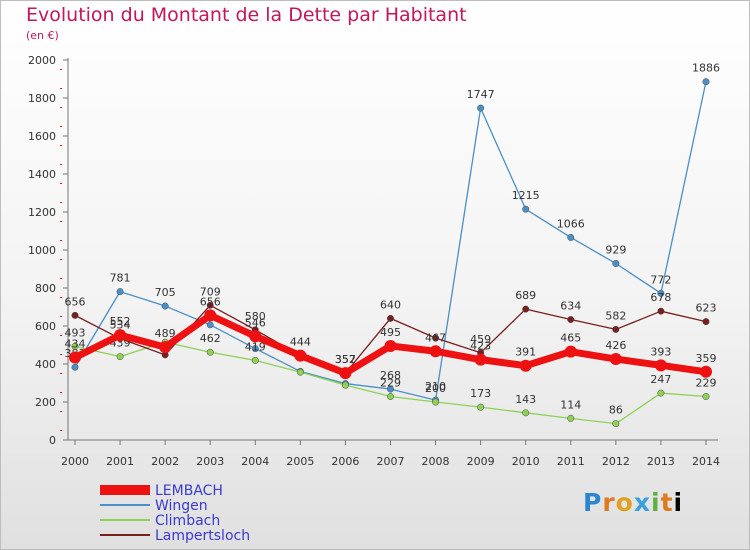 Image resolution: width=750 pixels, height=550 pixels. I want to click on x-tick-label: 2003, so click(210, 461).